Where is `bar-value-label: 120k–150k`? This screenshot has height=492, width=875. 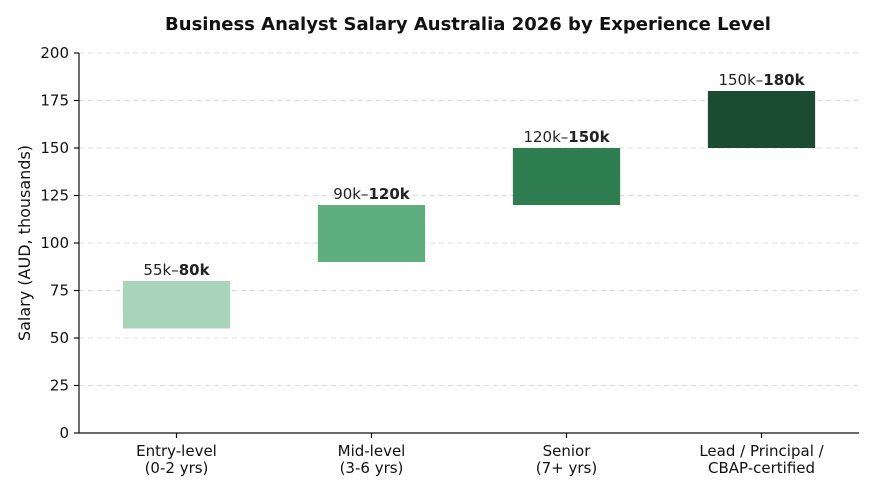
bar-value-label: 120k–150k is located at coordinates (566, 137).